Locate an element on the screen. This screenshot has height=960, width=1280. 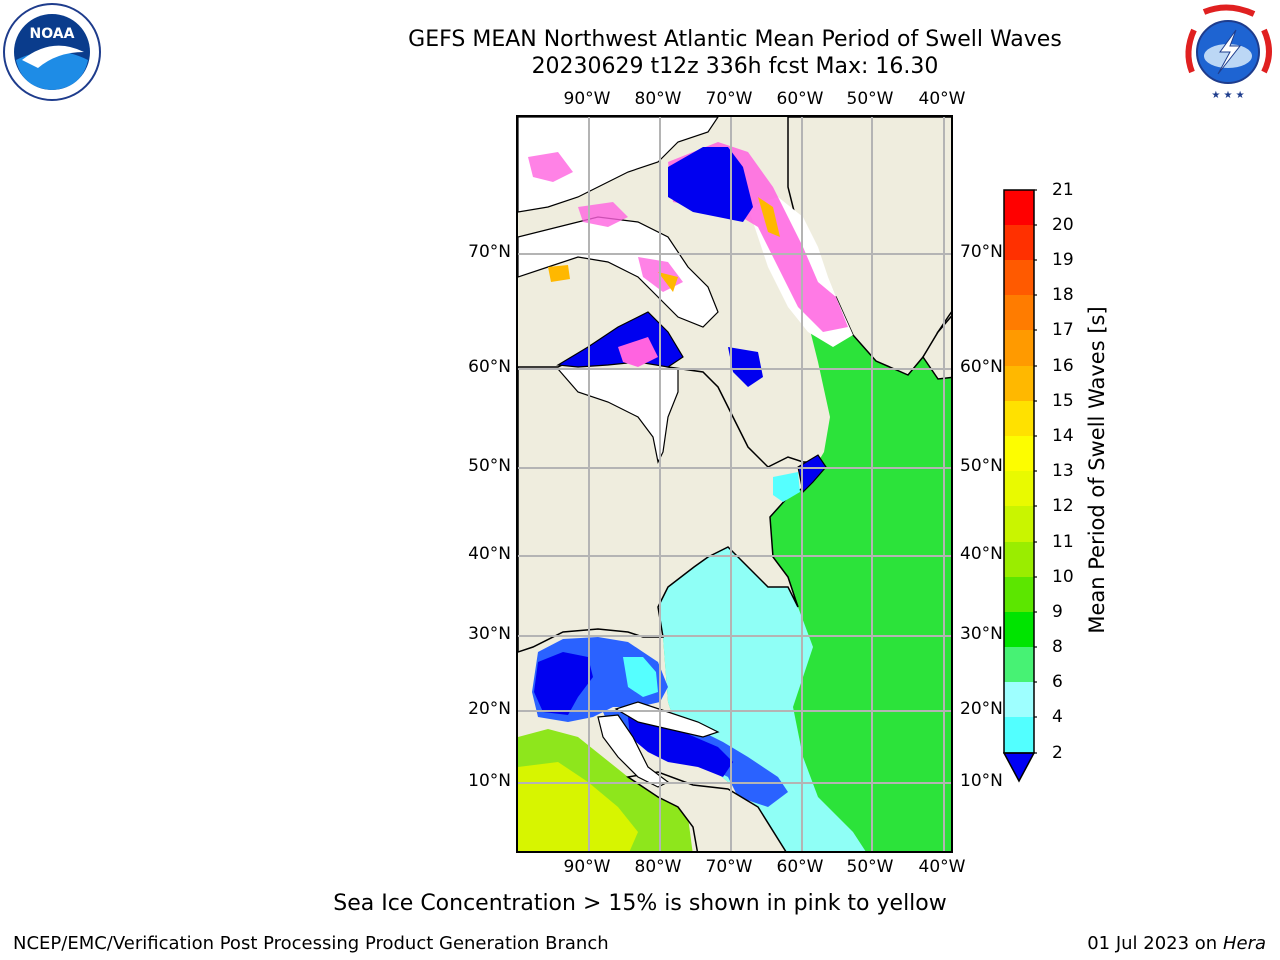
lon-label-top: 40°W is located at coordinates (942, 99).